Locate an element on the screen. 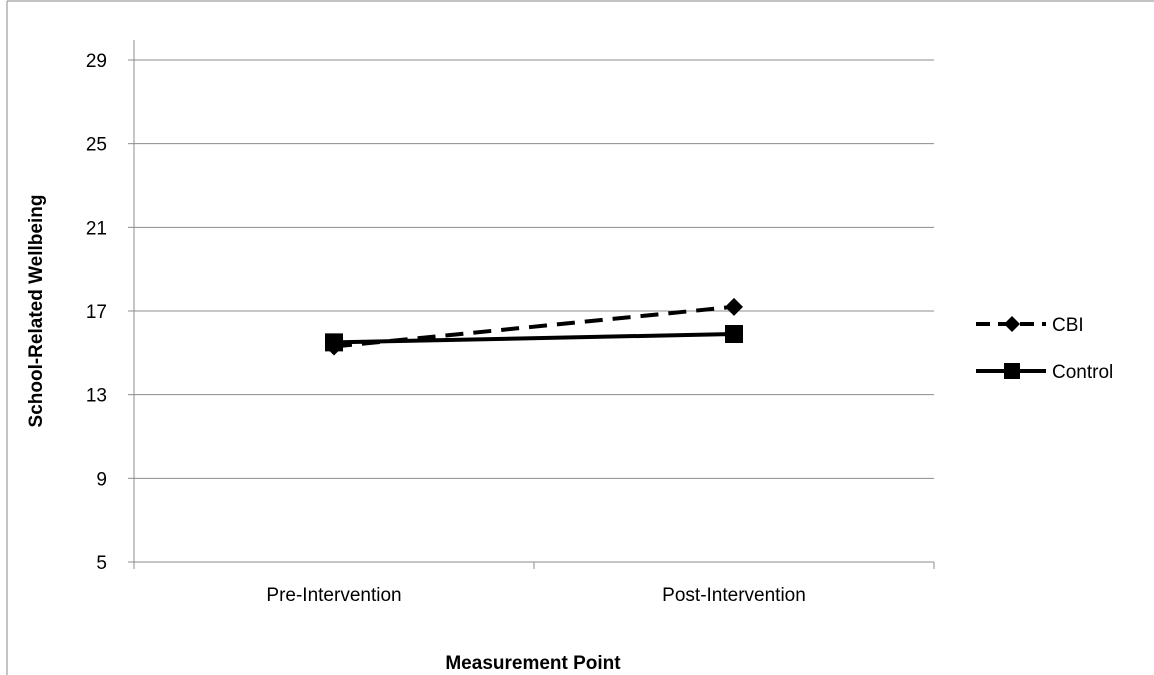 The image size is (1154, 675). legend-item-control: Control is located at coordinates (1044, 372).